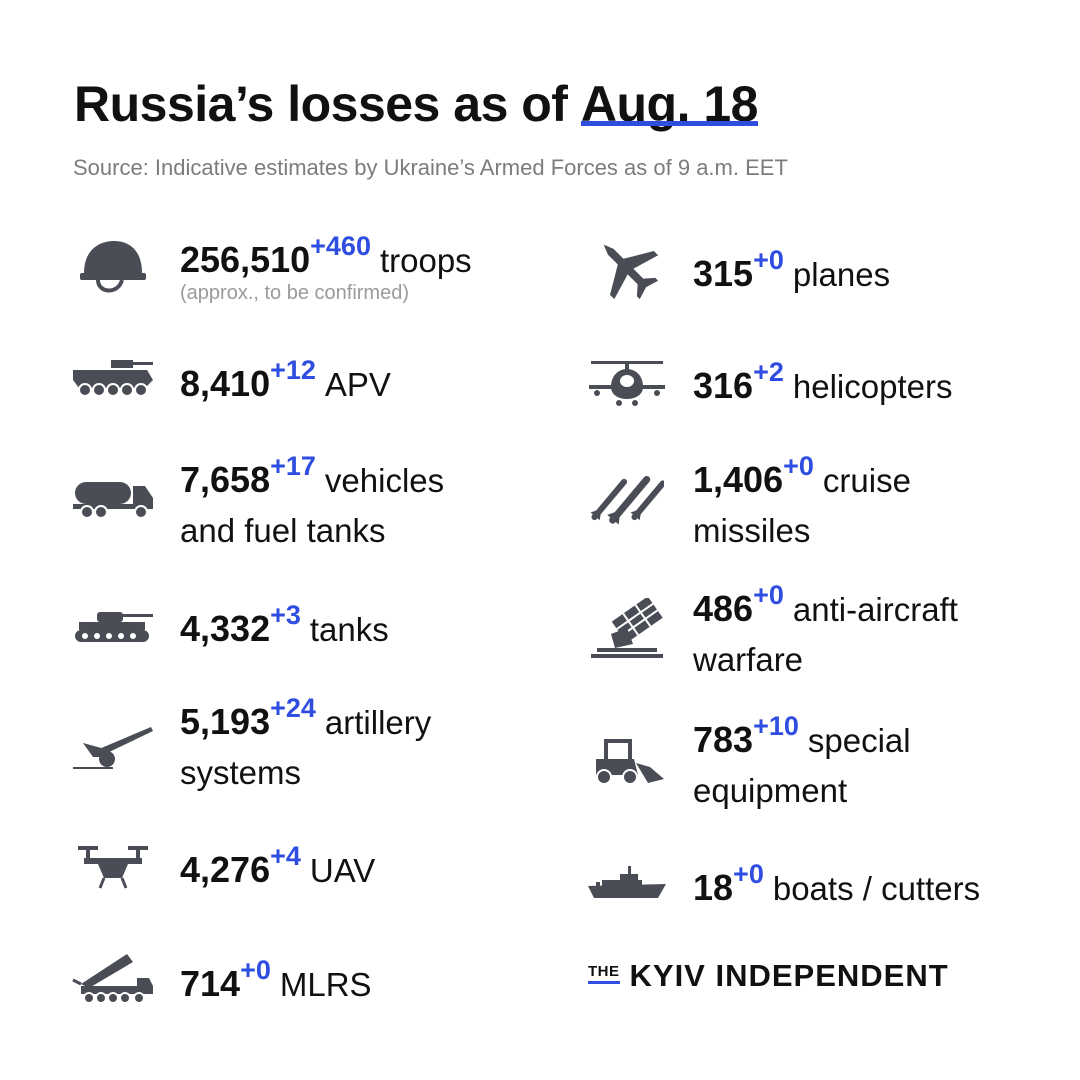 This screenshot has width=1080, height=1080. Describe the element at coordinates (113, 628) in the screenshot. I see `tank-icon` at that location.